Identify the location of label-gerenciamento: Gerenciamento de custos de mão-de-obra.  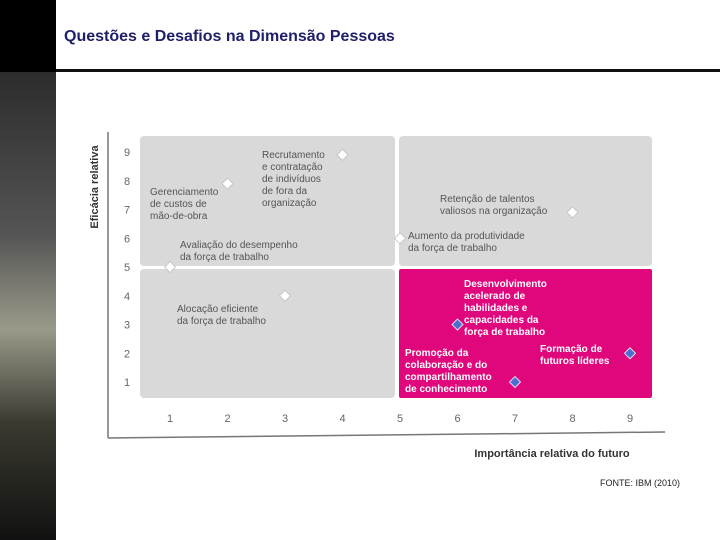
(184, 204).